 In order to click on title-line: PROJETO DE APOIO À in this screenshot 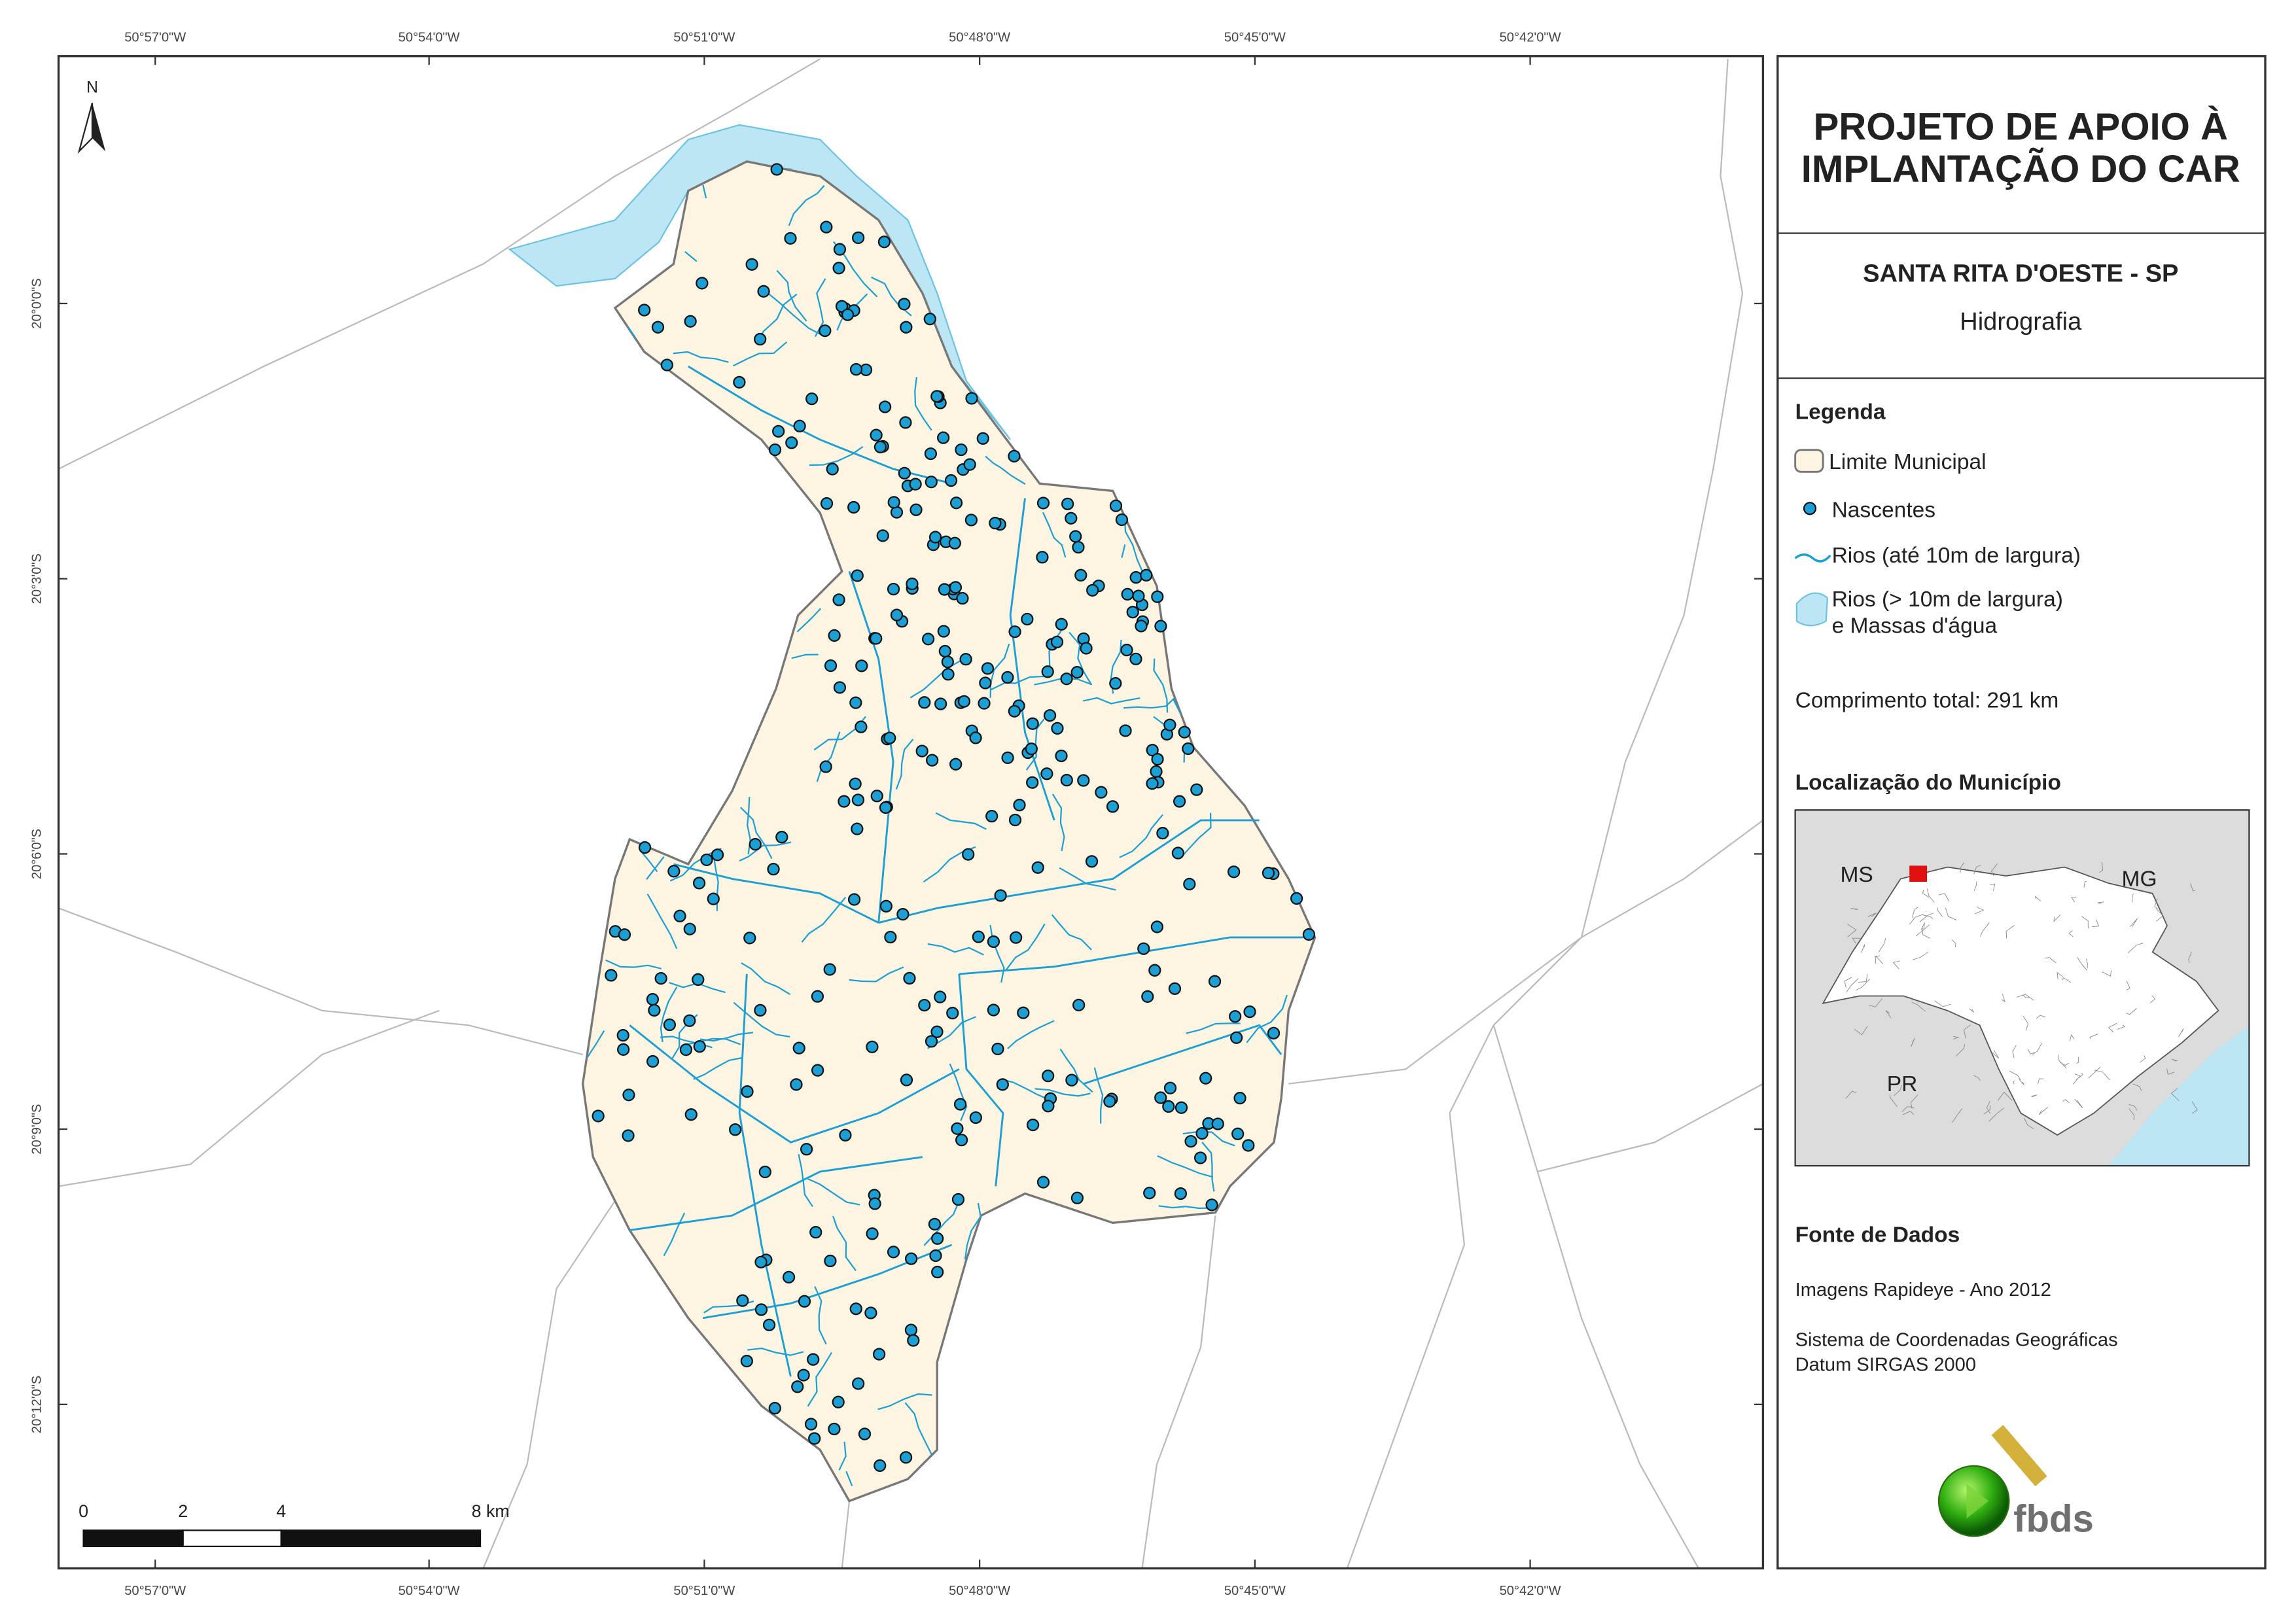, I will do `click(2020, 126)`.